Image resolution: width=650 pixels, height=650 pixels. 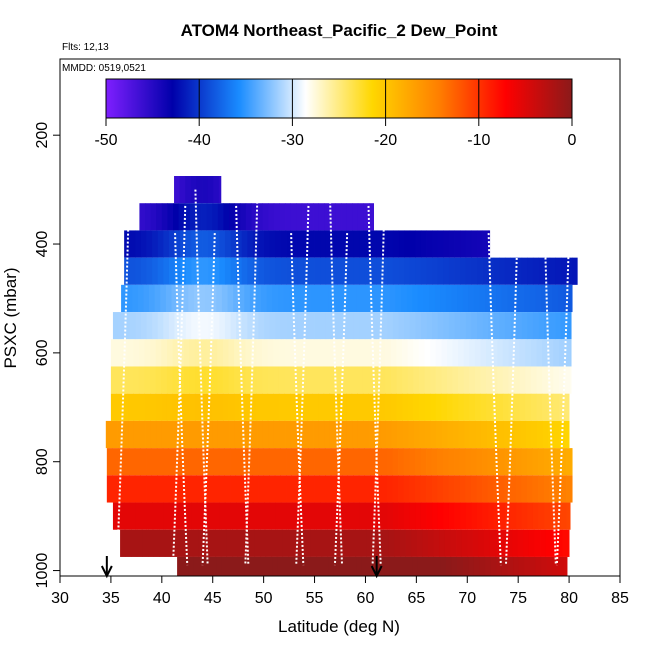 What do you see at coordinates (42, 244) in the screenshot?
I see `y-tick-label: 400` at bounding box center [42, 244].